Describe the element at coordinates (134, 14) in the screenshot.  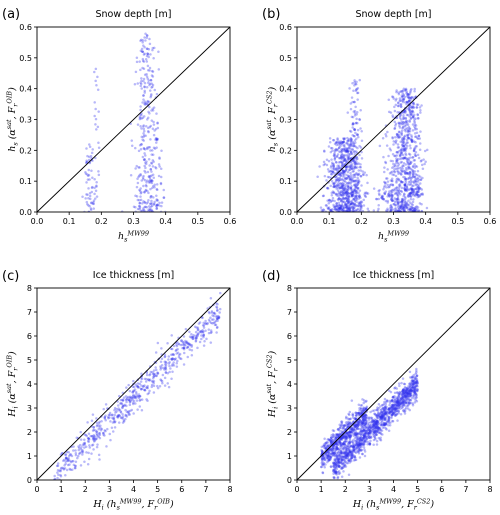
I see `panel-title: Snow depth [m]` at that location.